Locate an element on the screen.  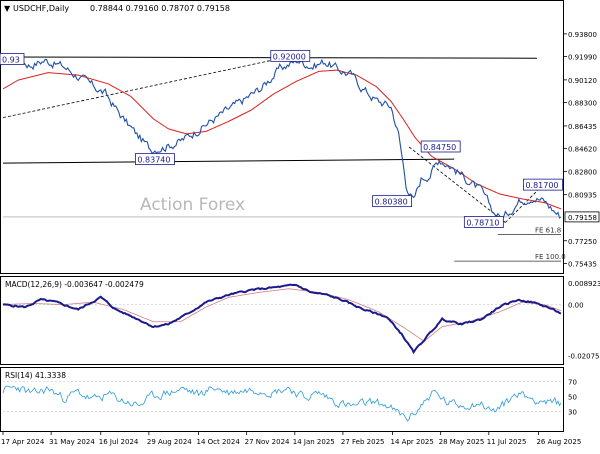
annotation-label-4: 0.80380 is located at coordinates (391, 202).